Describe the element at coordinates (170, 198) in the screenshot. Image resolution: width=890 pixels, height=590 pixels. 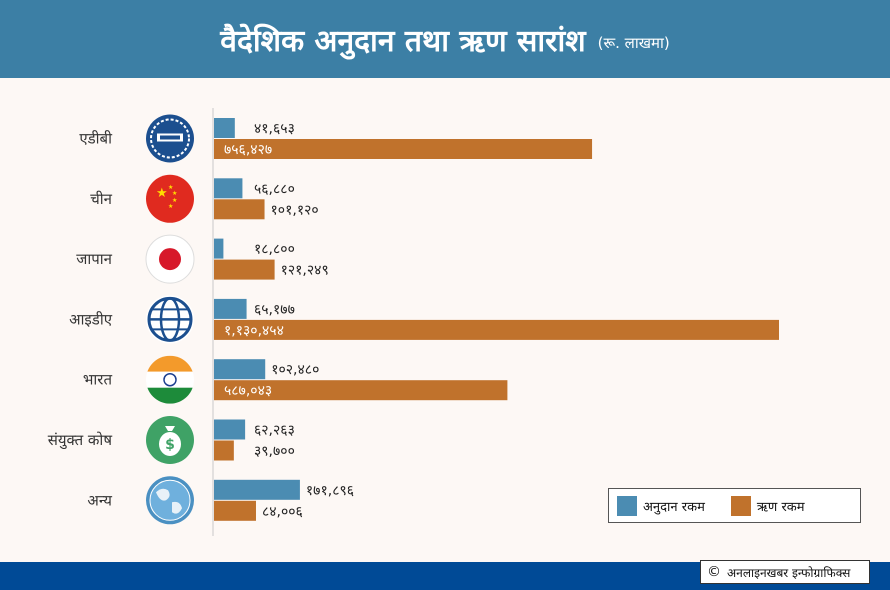
I see `china-flag-icon: ★ ★★★★` at that location.